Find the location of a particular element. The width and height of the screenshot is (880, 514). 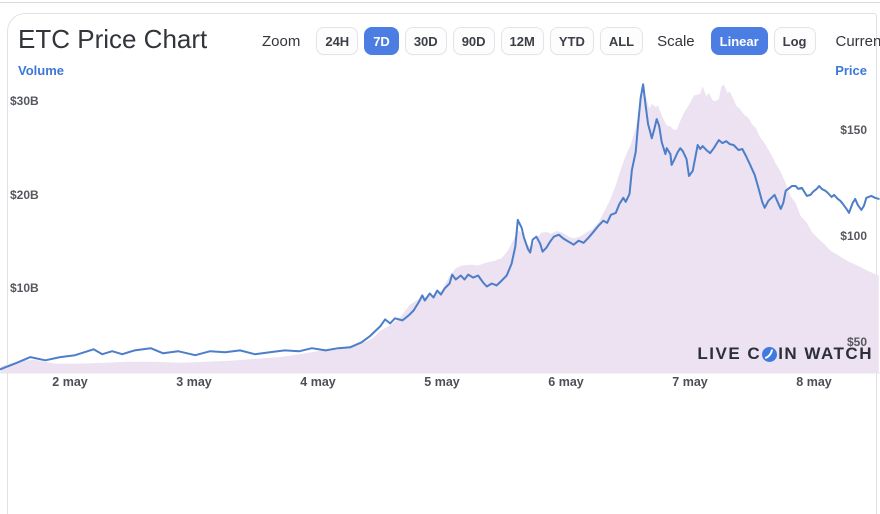

volume-tick-30b: $30B is located at coordinates (24, 101).